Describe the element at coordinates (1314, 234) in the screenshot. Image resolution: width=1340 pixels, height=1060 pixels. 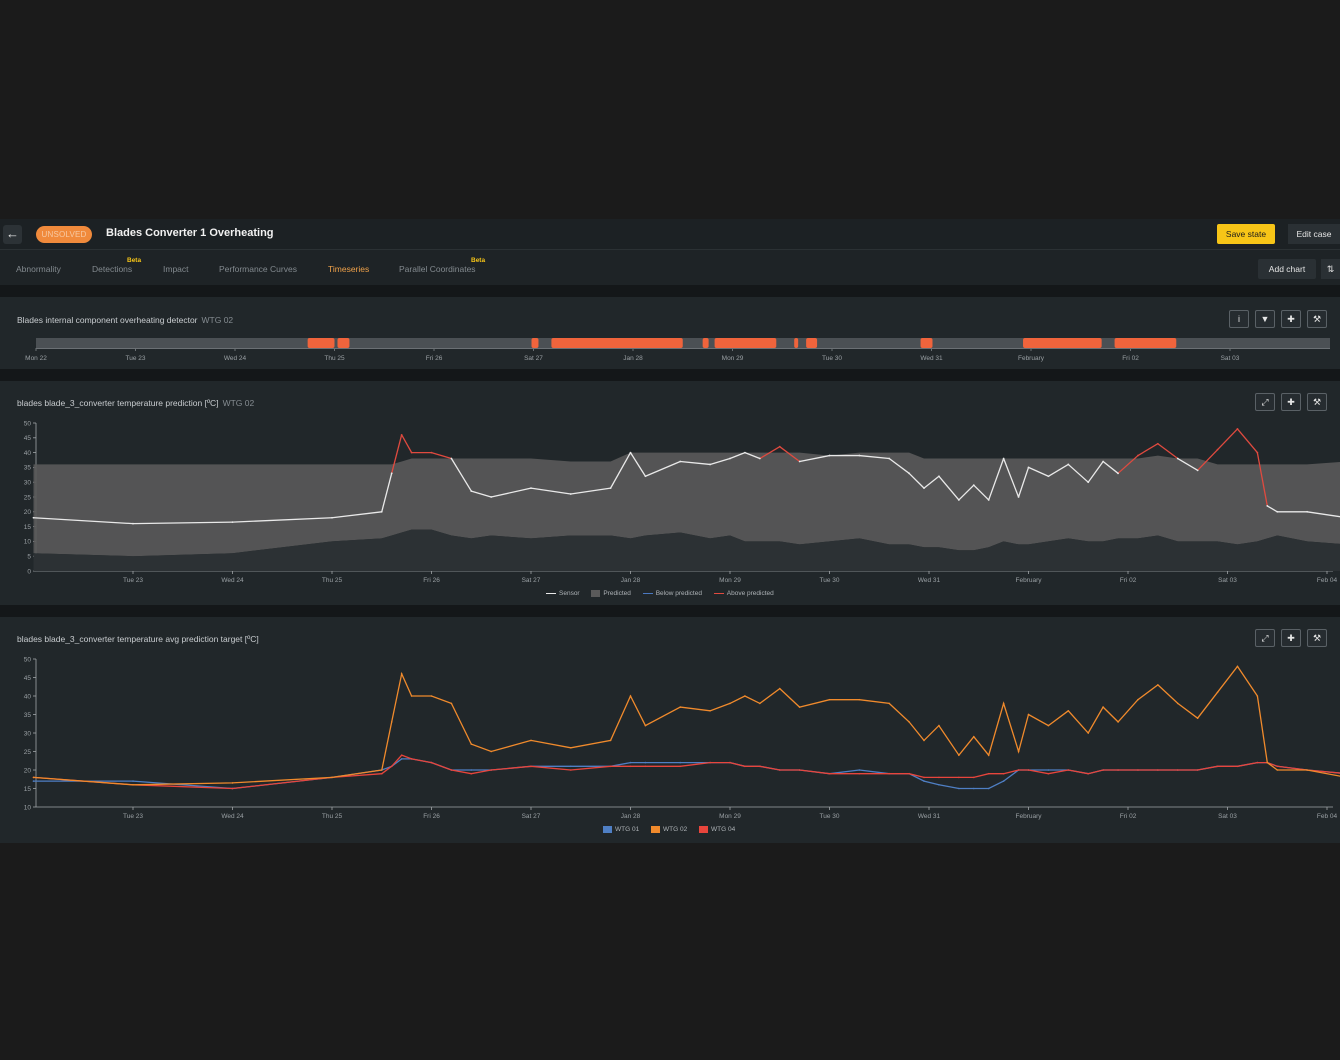
I see `edit-case-button: Edit case` at that location.